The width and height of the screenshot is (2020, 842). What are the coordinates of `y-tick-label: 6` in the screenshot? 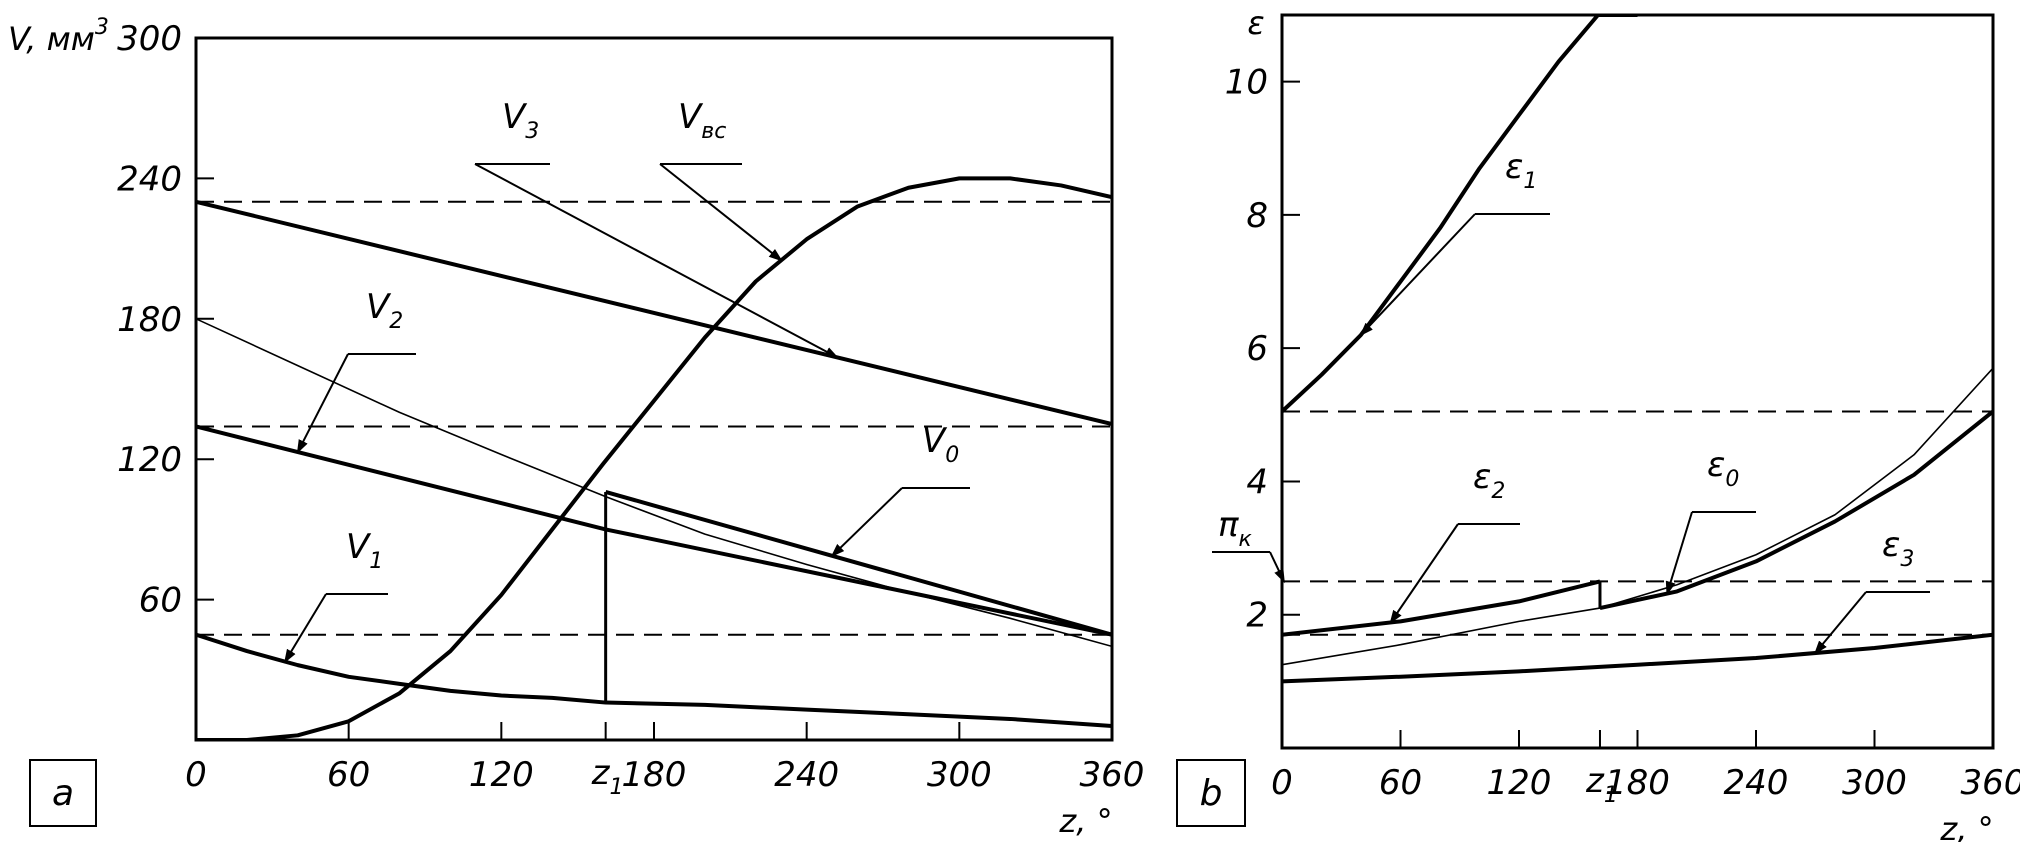 It's located at (1257, 349).